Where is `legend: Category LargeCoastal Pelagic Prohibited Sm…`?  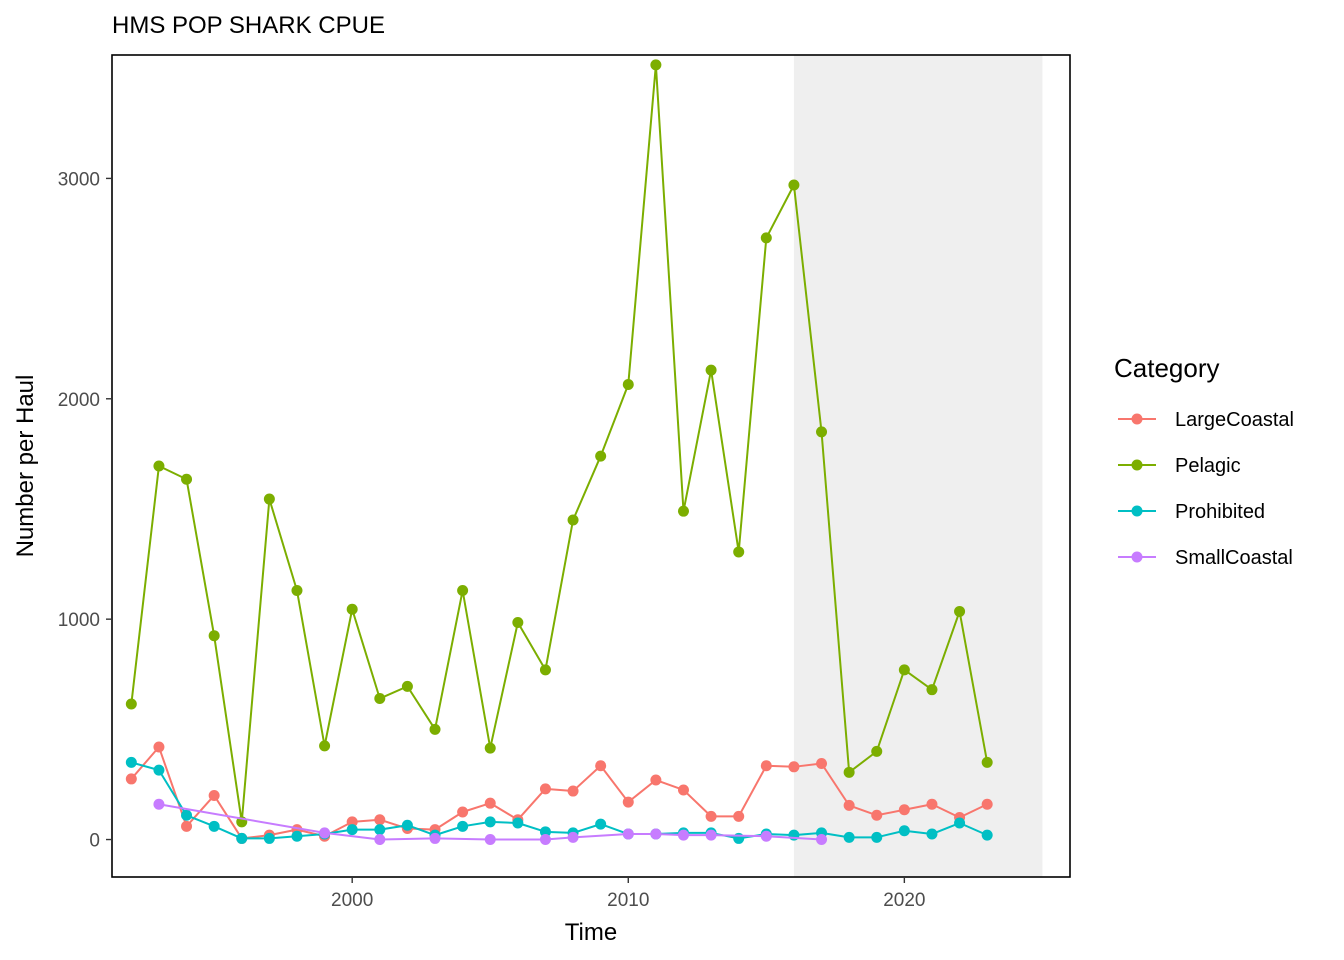
legend: Category LargeCoastal Pelagic Prohibited Sm… is located at coordinates (1204, 461).